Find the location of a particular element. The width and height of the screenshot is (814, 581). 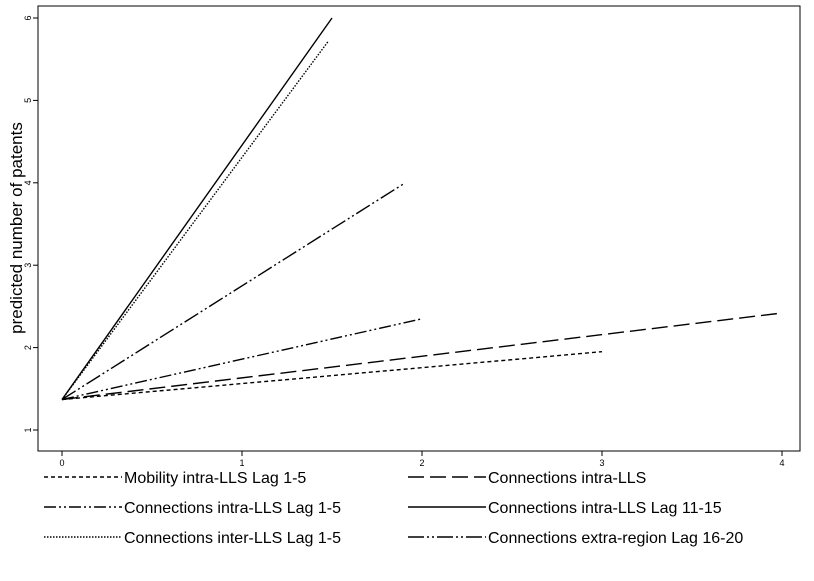

x-tick-label-2: 2 is located at coordinates (421, 463).